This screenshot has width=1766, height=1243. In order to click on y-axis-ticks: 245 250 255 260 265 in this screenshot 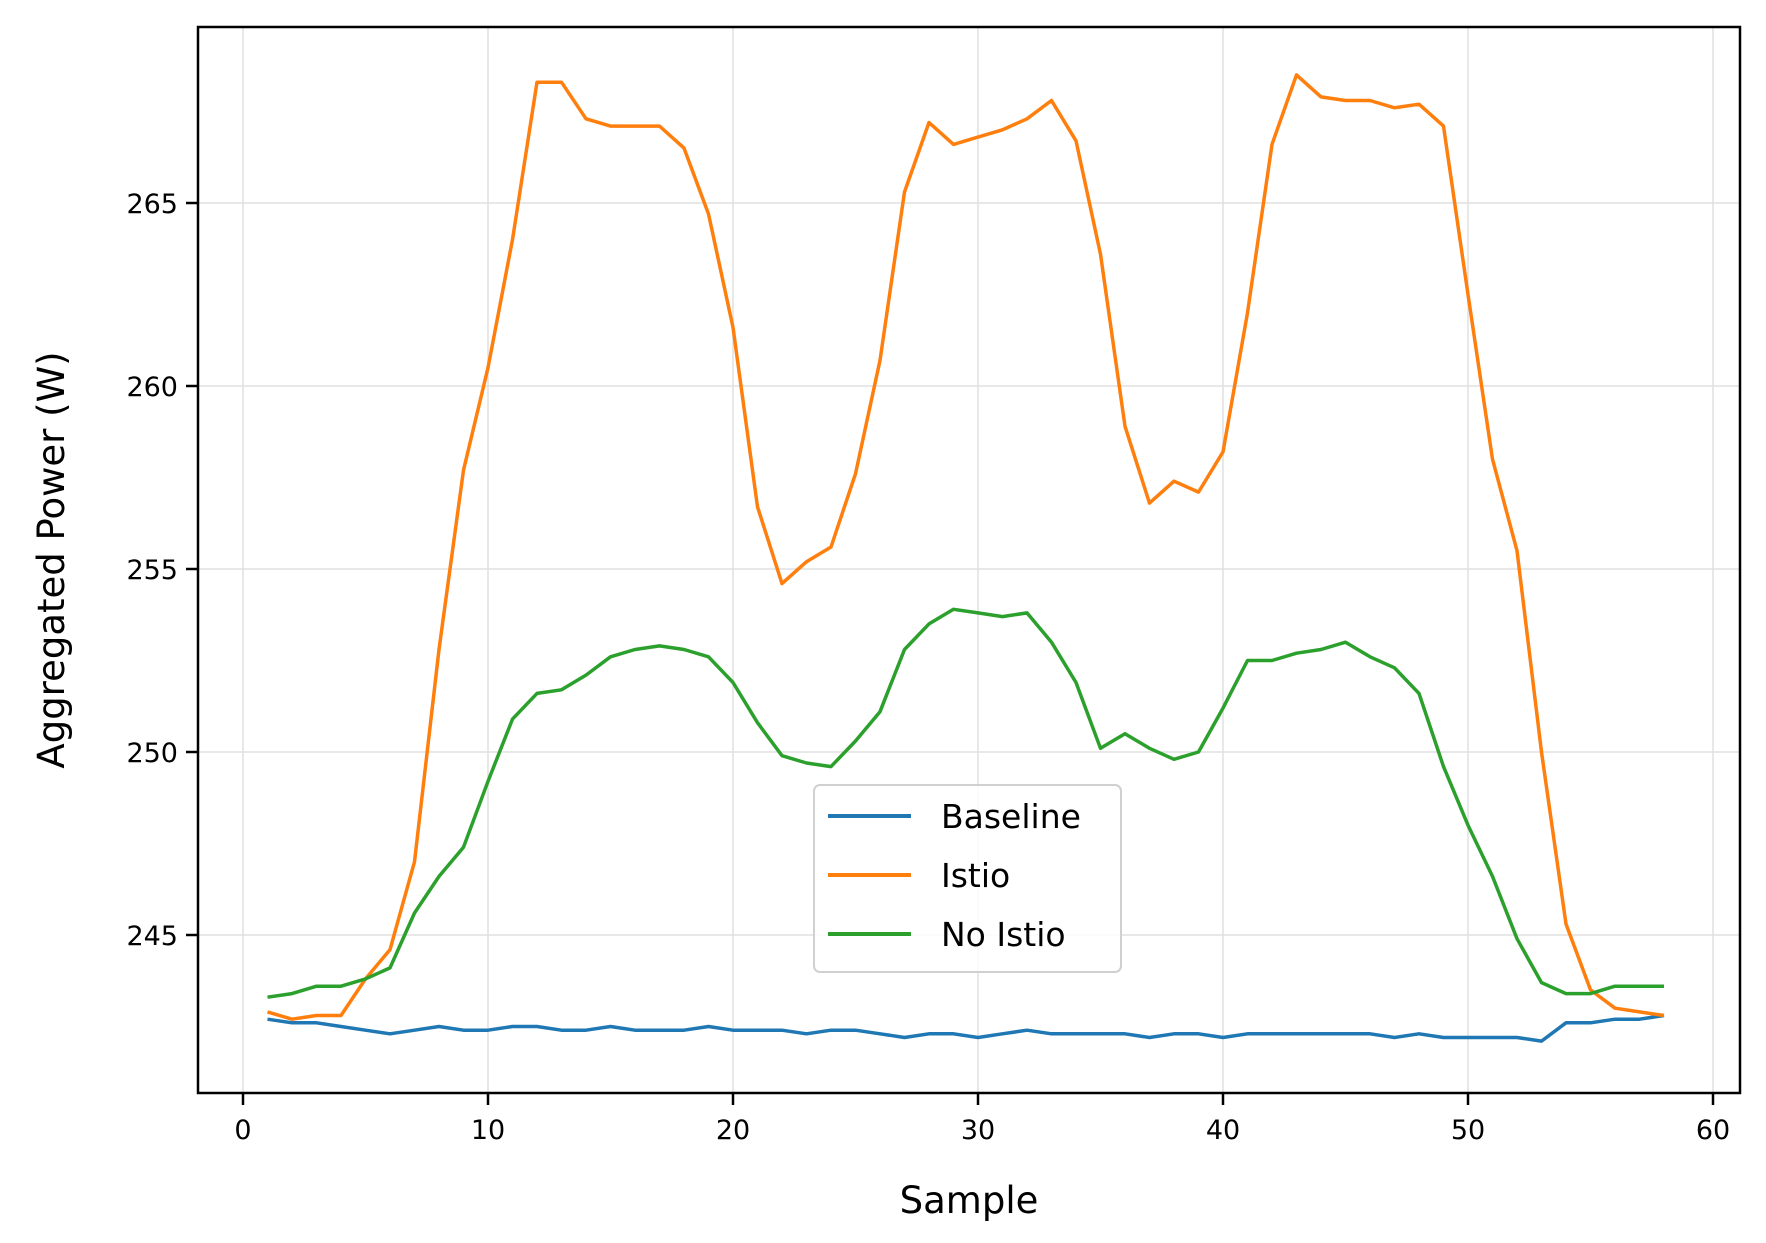, I will do `click(162, 570)`.